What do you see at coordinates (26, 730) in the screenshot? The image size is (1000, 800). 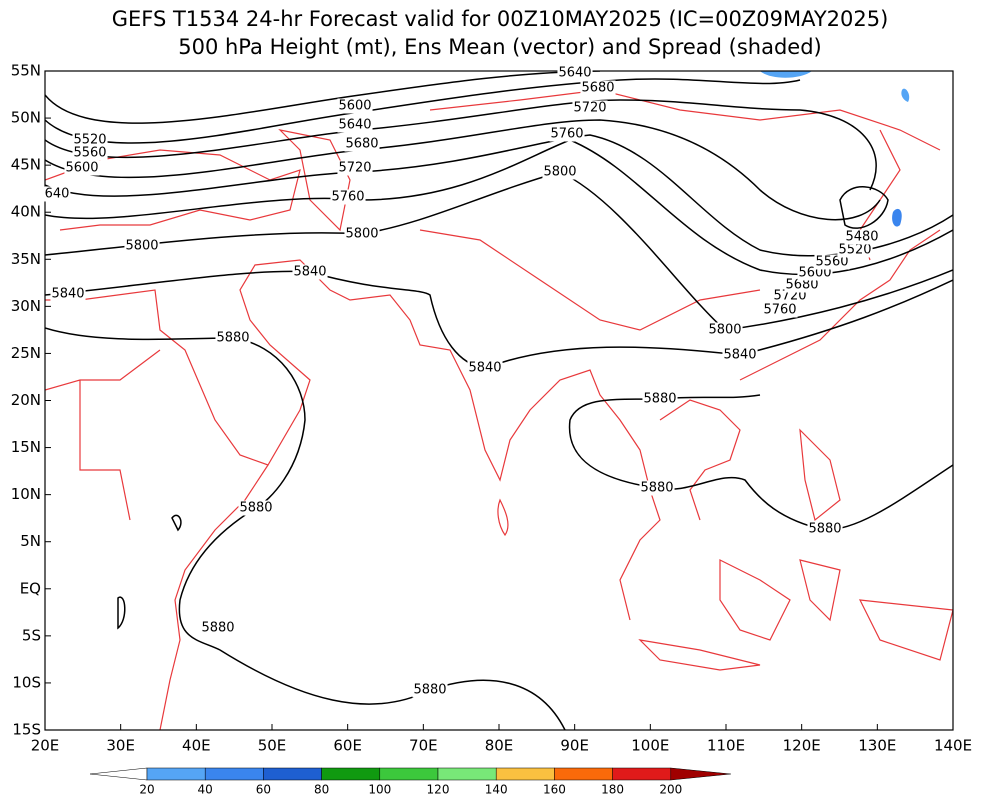 I see `lat-label: 15S` at bounding box center [26, 730].